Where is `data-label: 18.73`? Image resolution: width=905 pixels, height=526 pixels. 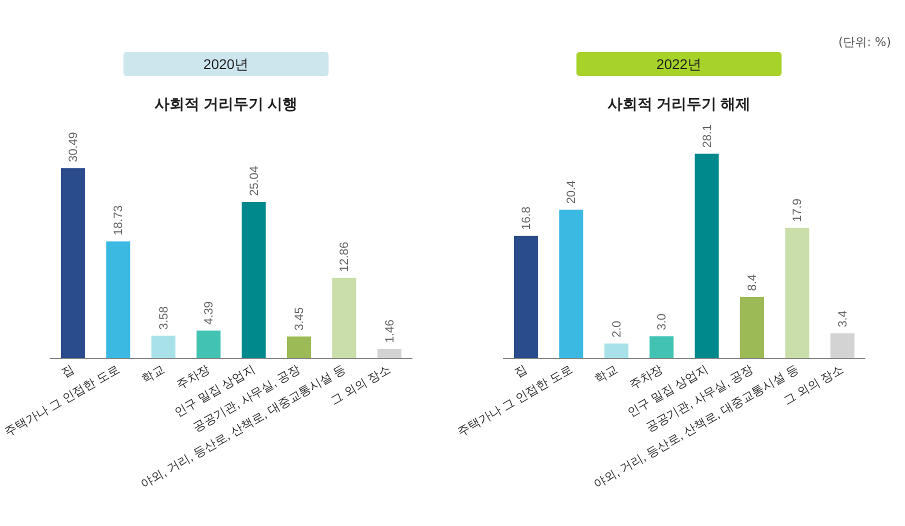
data-label: 18.73 is located at coordinates (118, 220).